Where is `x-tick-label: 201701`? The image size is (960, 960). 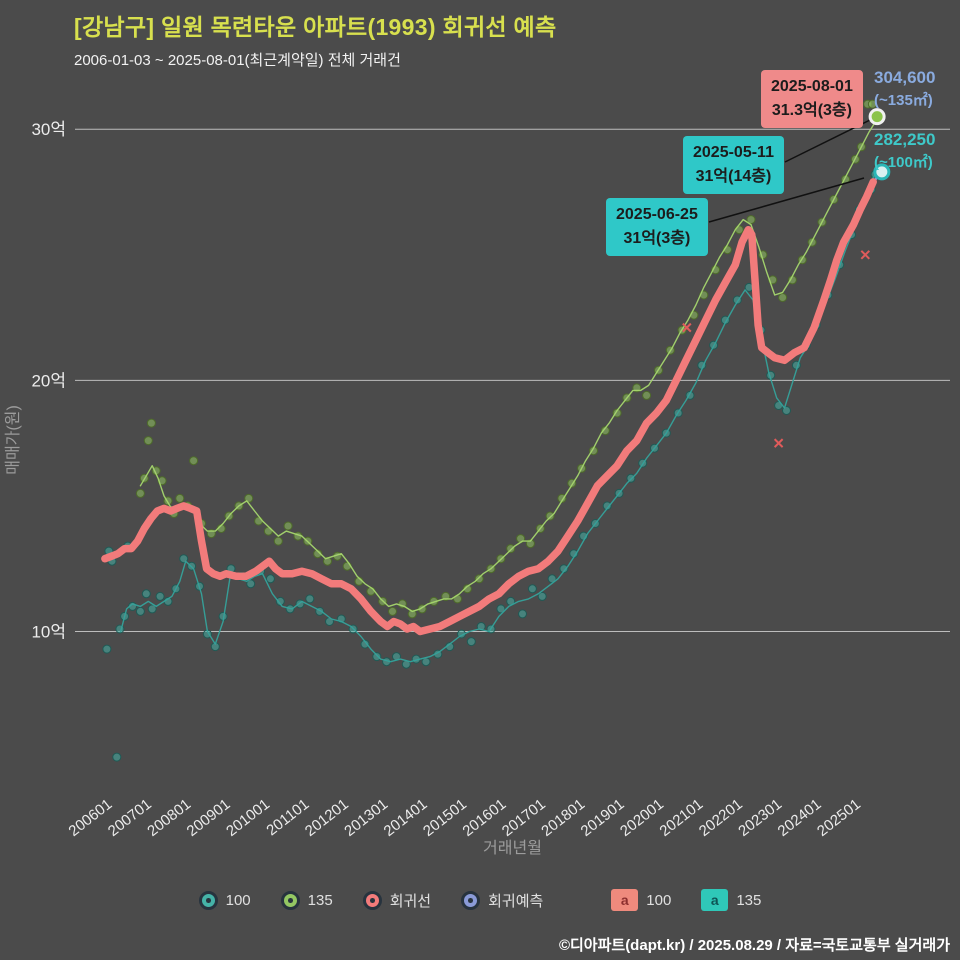 x-tick-label: 201701 is located at coordinates (524, 818).